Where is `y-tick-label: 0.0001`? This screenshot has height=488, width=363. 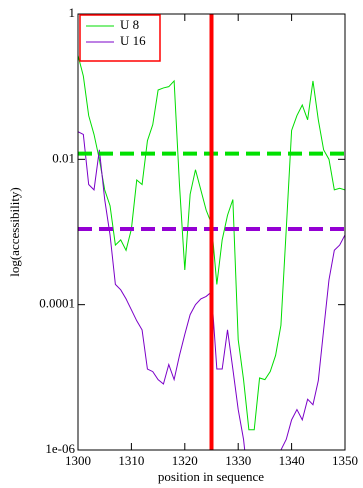
y-tick-label: 0.0001 is located at coordinates (57, 303).